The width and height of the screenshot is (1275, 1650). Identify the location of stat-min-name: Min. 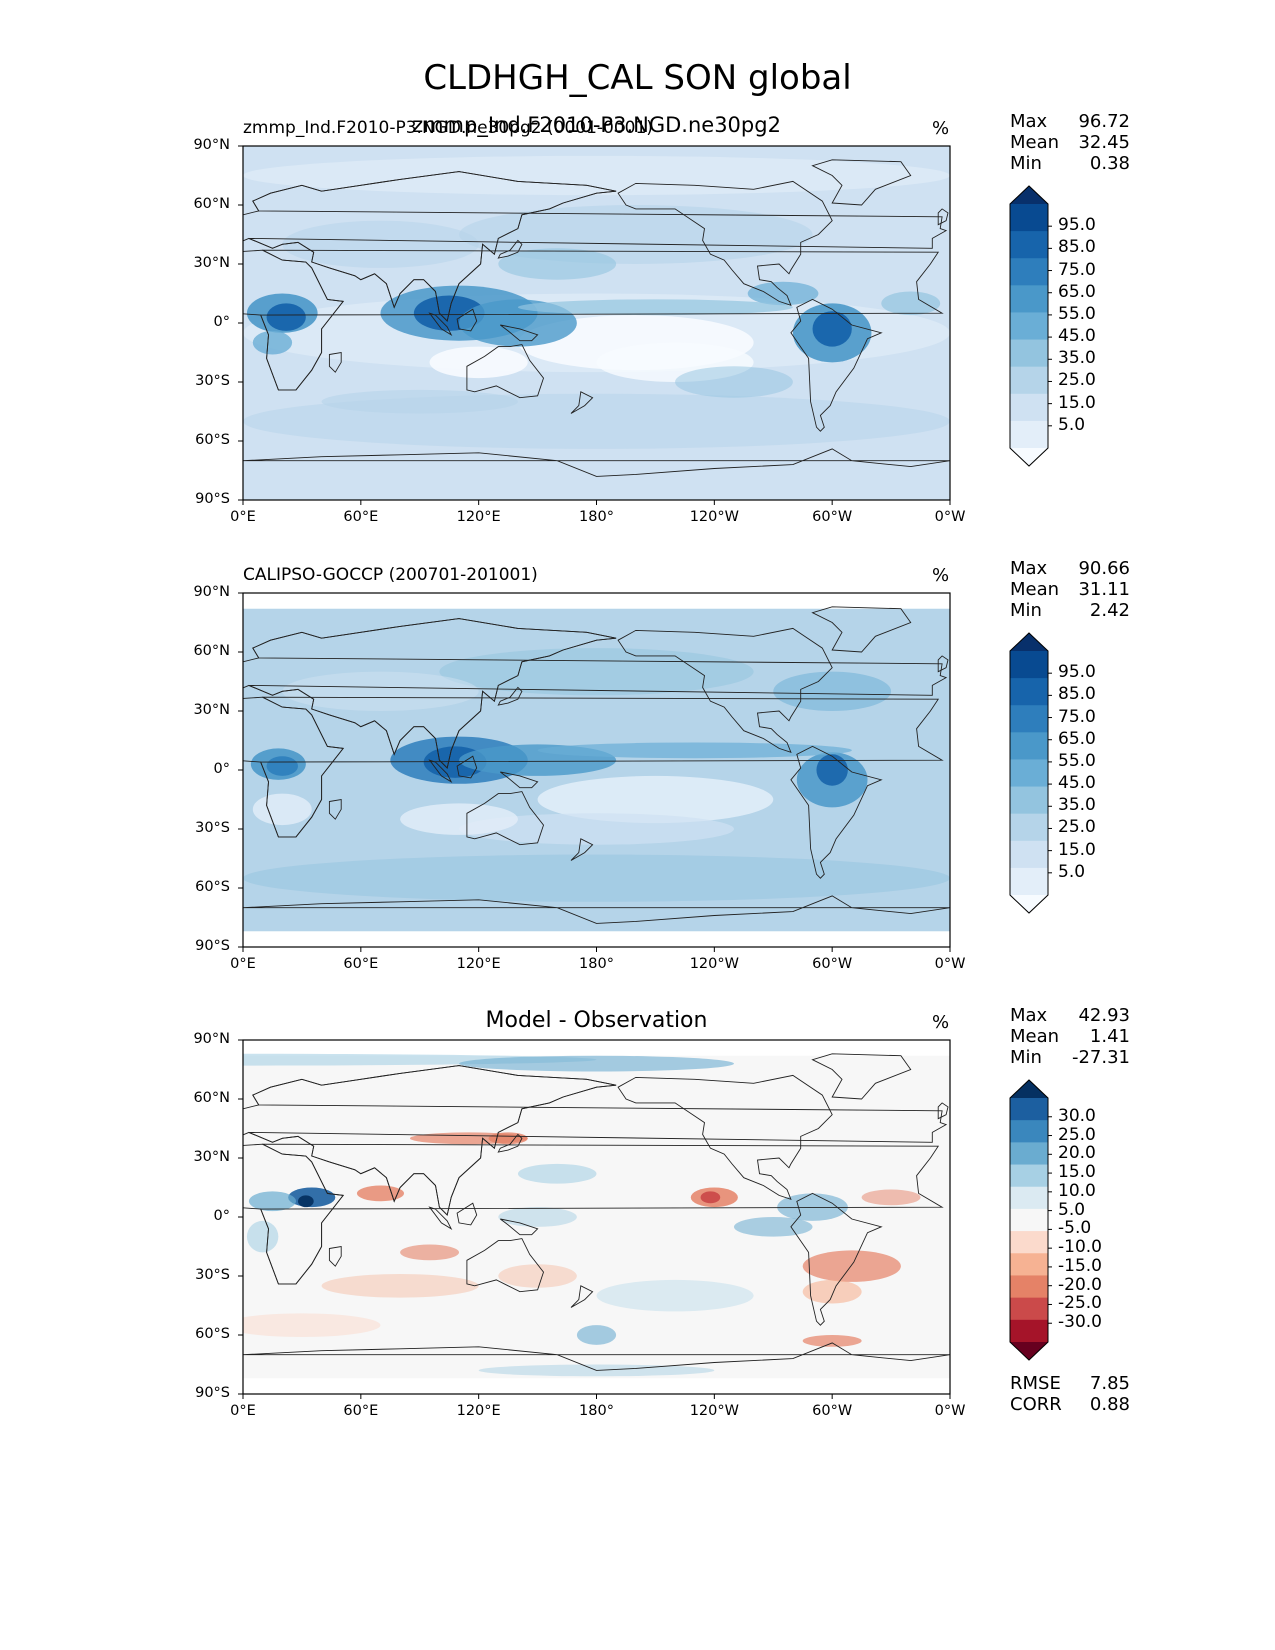
(1026, 163).